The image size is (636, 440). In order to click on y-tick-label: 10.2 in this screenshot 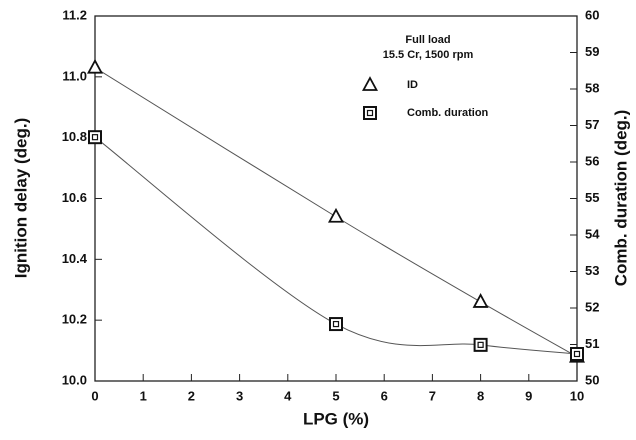, I will do `click(74, 319)`.